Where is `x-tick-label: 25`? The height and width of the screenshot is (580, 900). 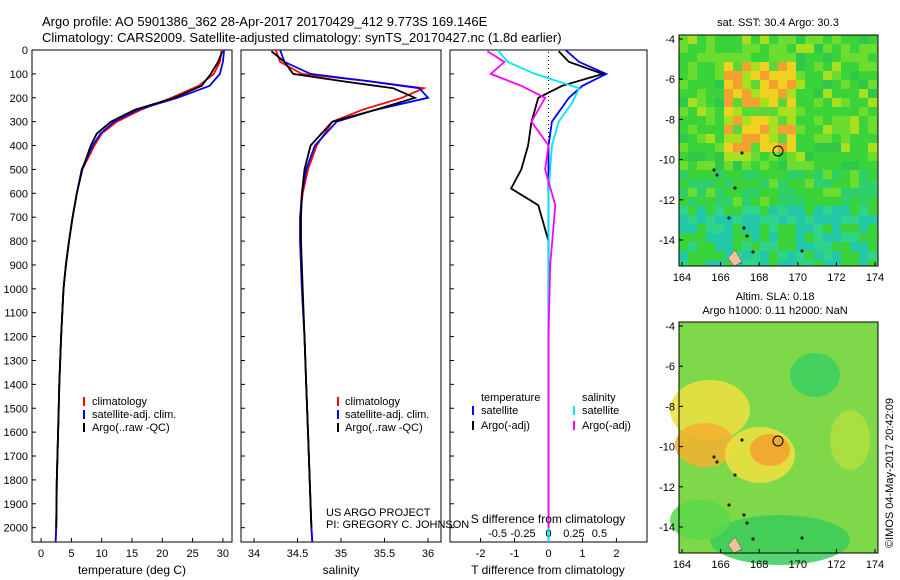
x-tick-label: 25 is located at coordinates (192, 554).